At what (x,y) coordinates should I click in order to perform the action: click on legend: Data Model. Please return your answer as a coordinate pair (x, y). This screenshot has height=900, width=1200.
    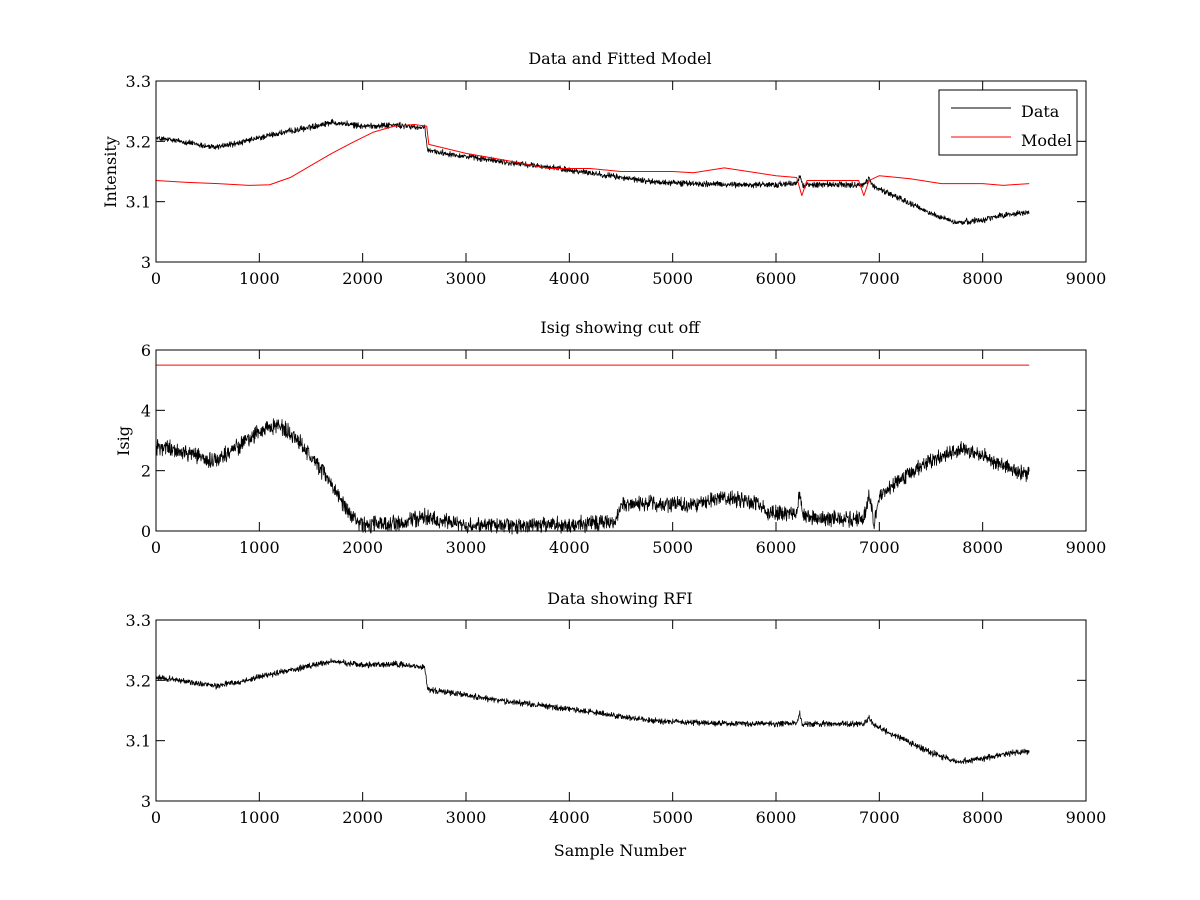
    Looking at the image, I should click on (1008, 122).